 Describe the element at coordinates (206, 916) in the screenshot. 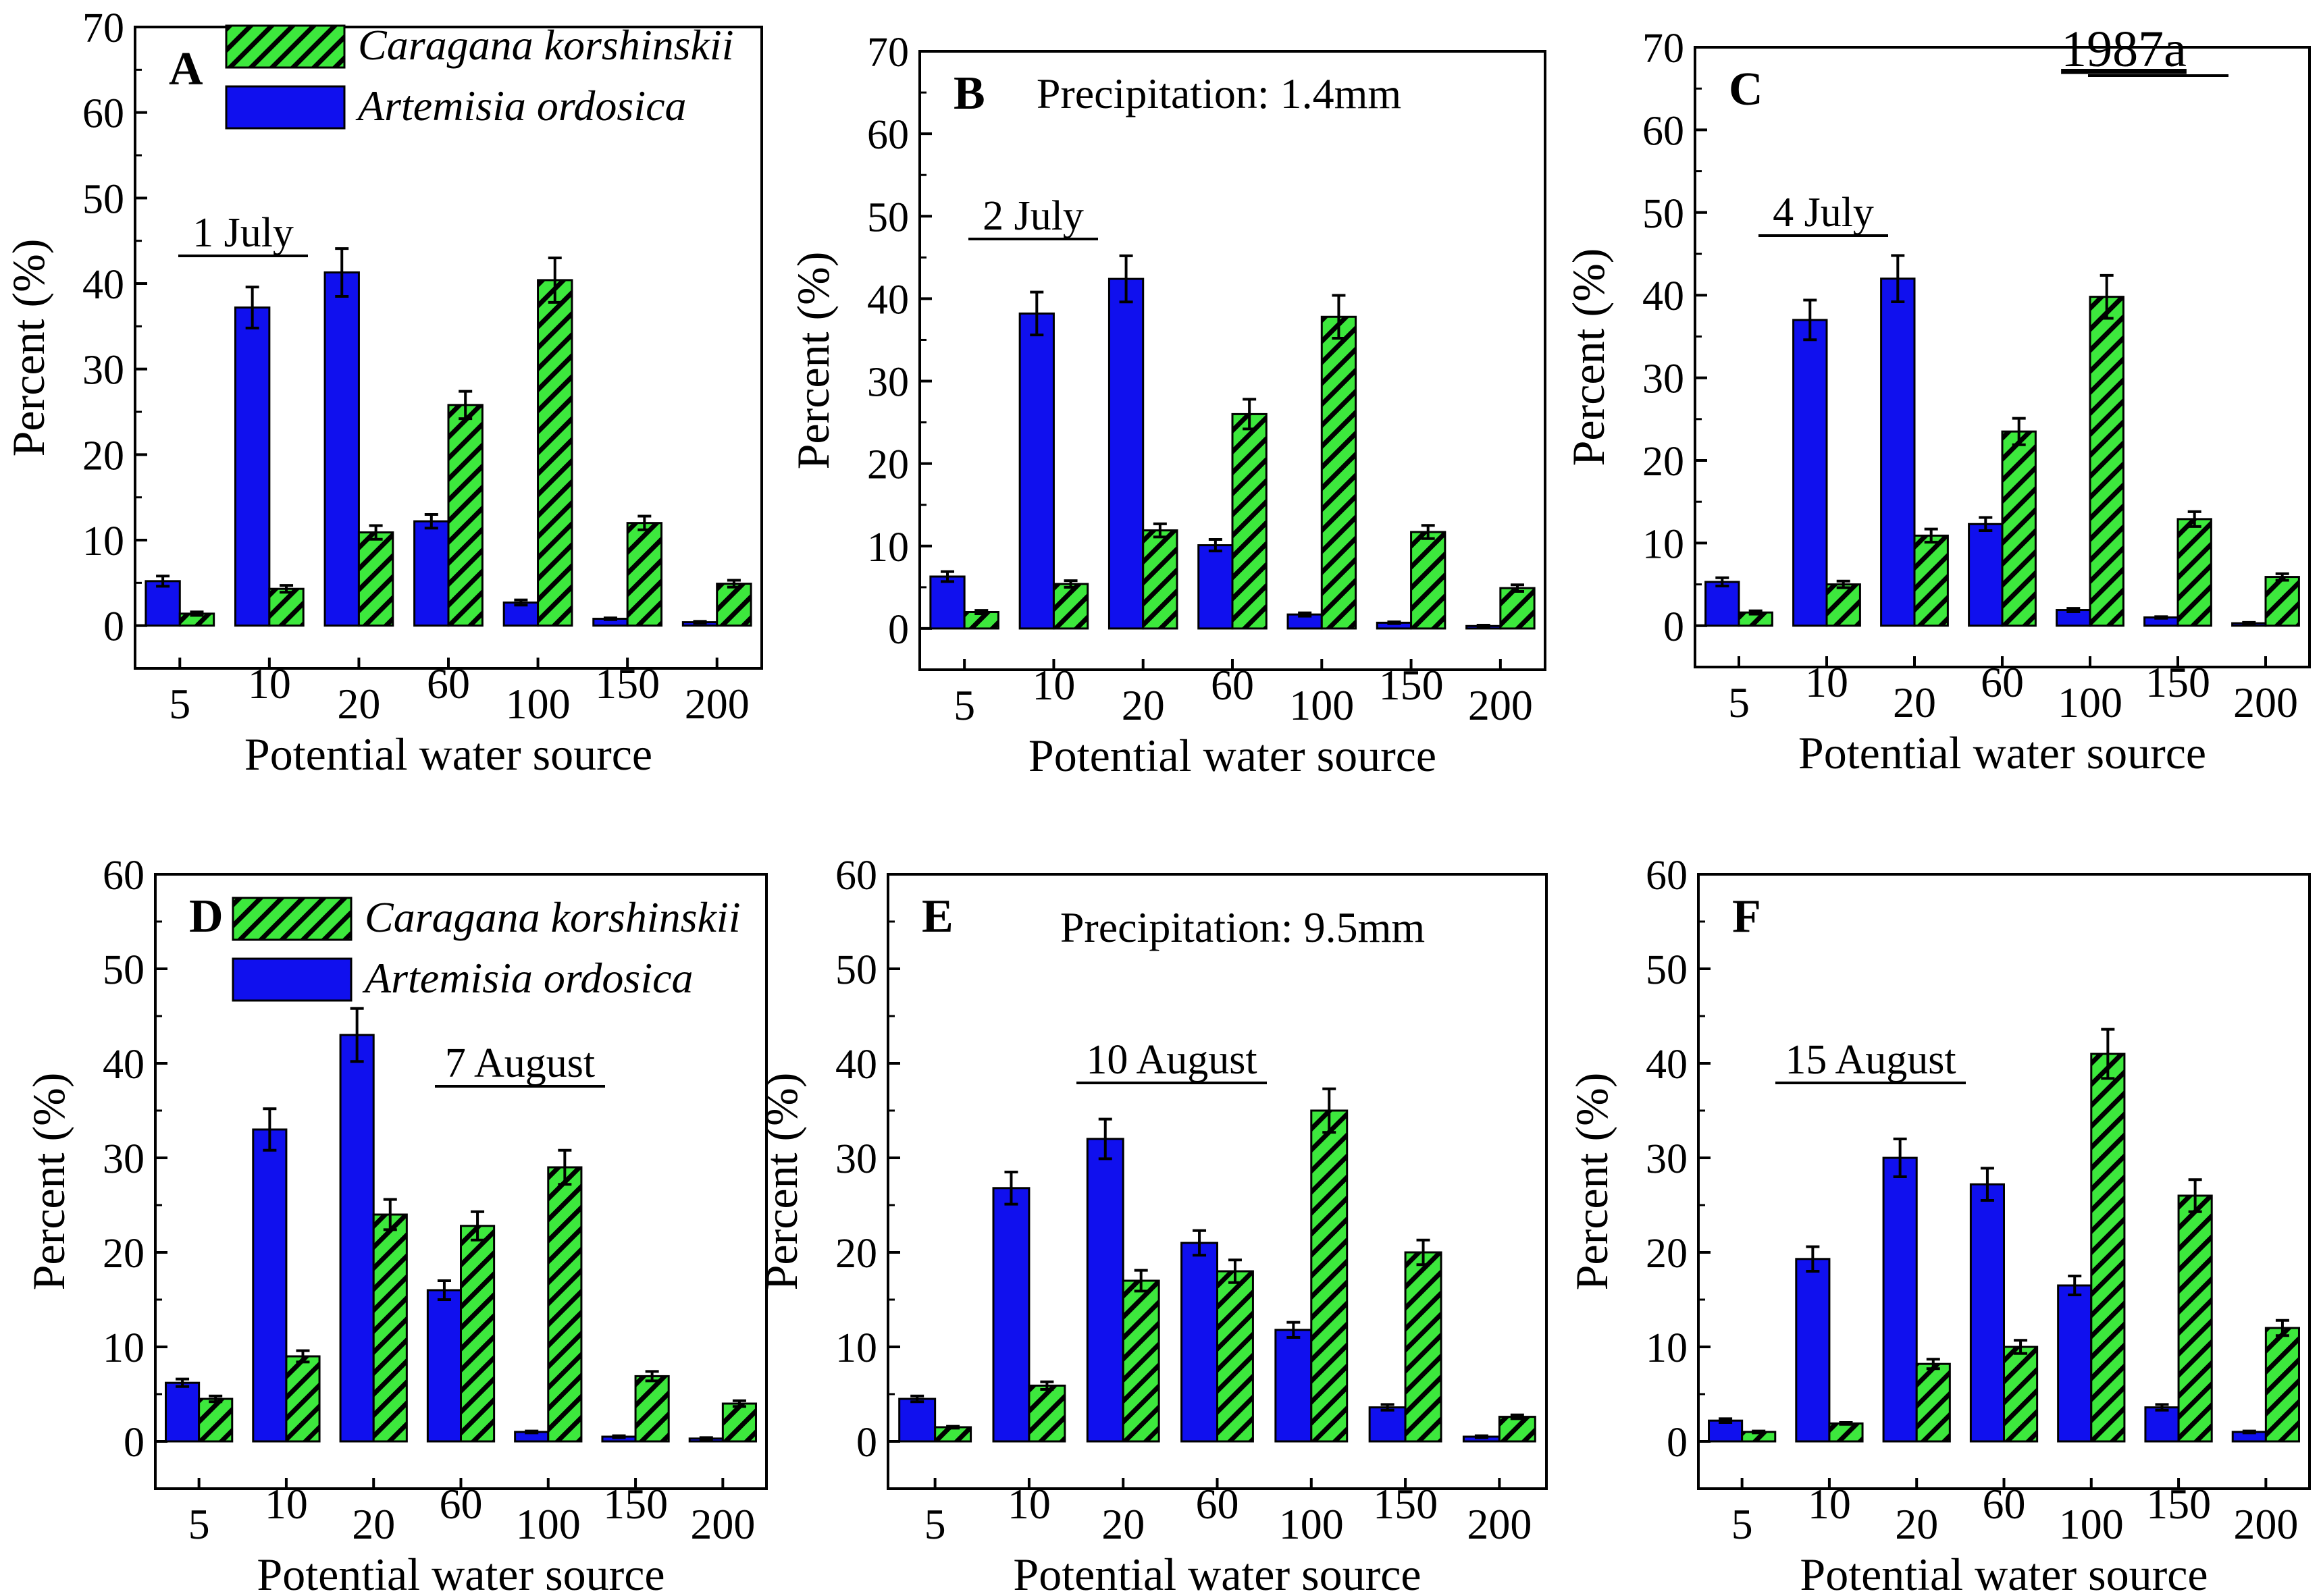

I see `panel-letter: D` at that location.